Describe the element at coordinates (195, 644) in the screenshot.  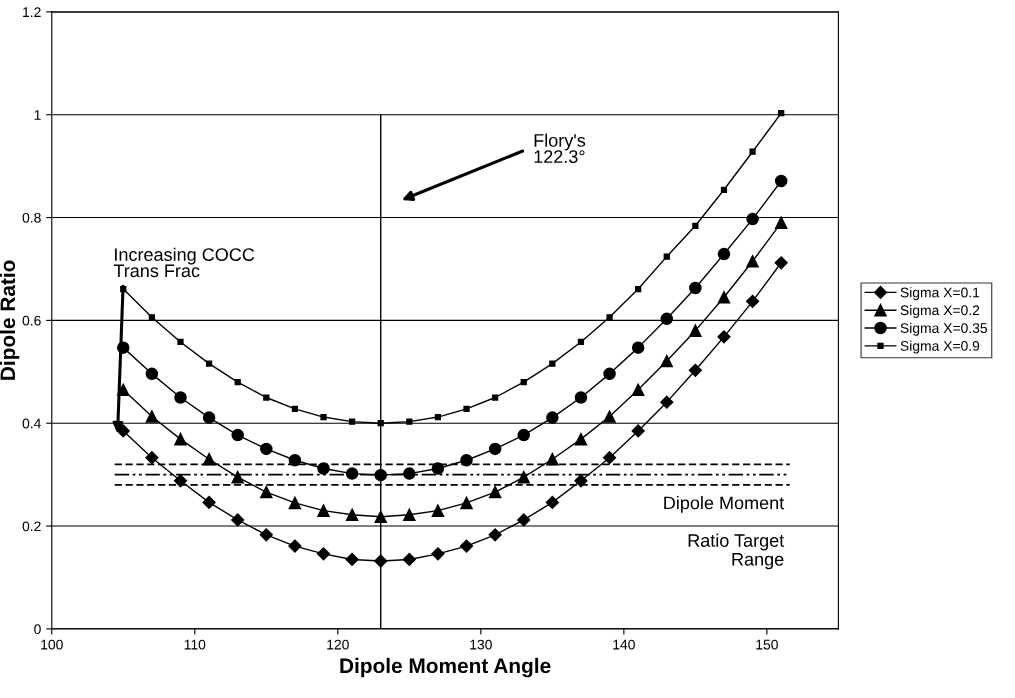
I see `x-tick-label: 110` at that location.